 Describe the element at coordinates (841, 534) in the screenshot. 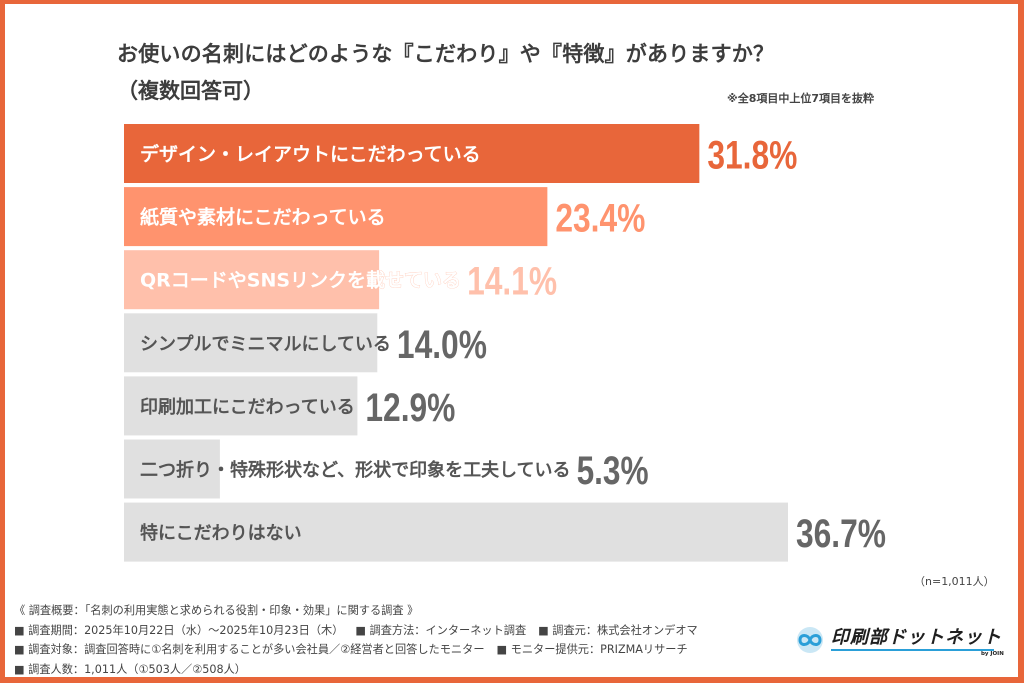

I see `value-label: 36.7%` at that location.